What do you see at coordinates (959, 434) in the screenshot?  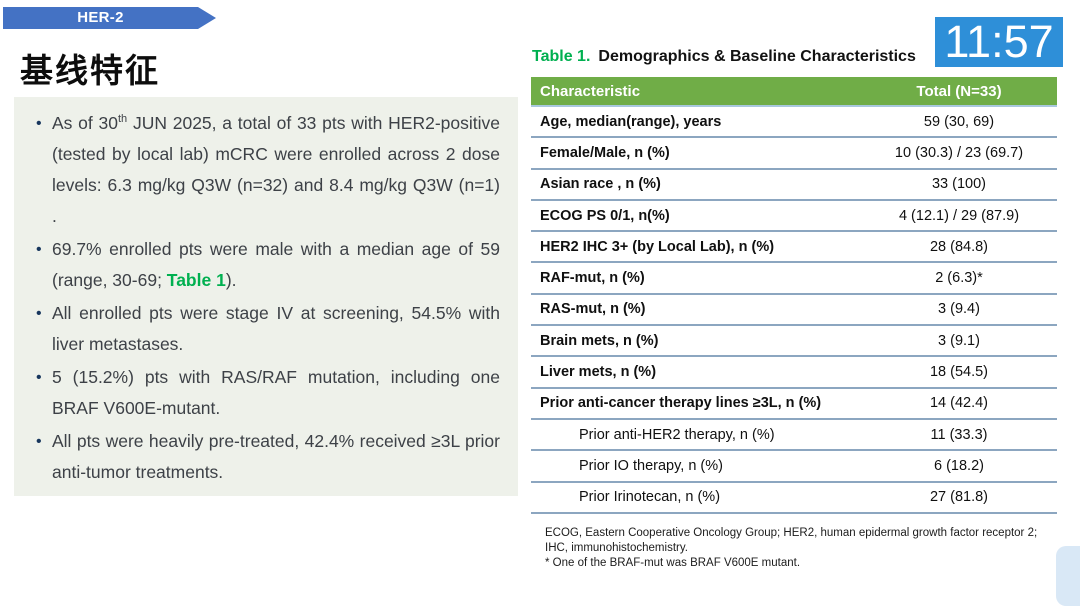 I see `row-value: 11 (33.3)` at bounding box center [959, 434].